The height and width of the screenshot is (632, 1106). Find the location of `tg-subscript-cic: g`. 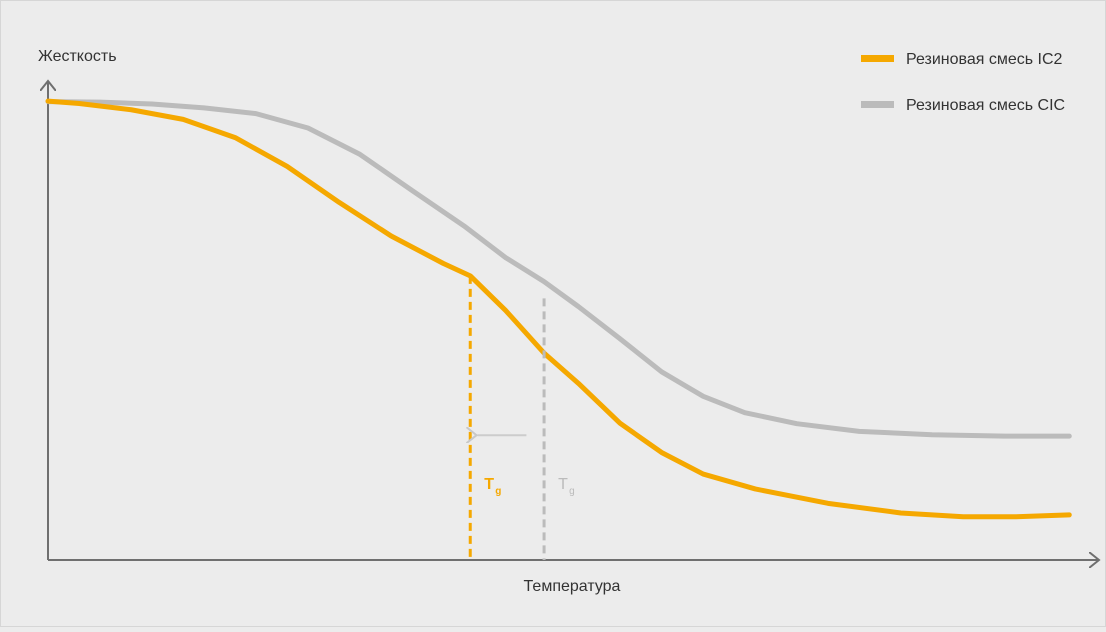

tg-subscript-cic: g is located at coordinates (572, 491).